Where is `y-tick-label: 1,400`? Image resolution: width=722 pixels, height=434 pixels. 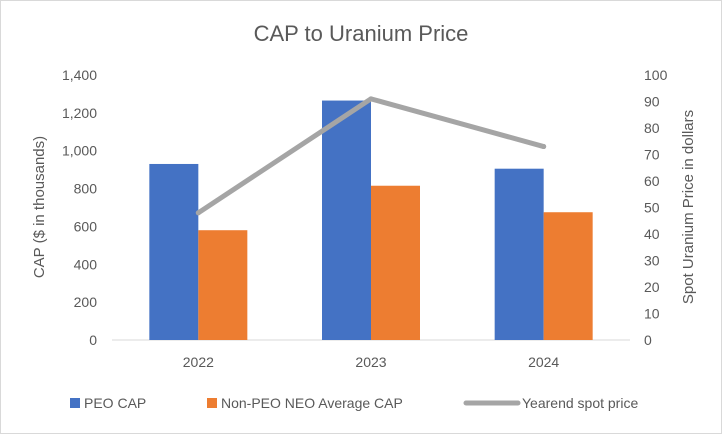
y-tick-label: 1,400 is located at coordinates (79, 75).